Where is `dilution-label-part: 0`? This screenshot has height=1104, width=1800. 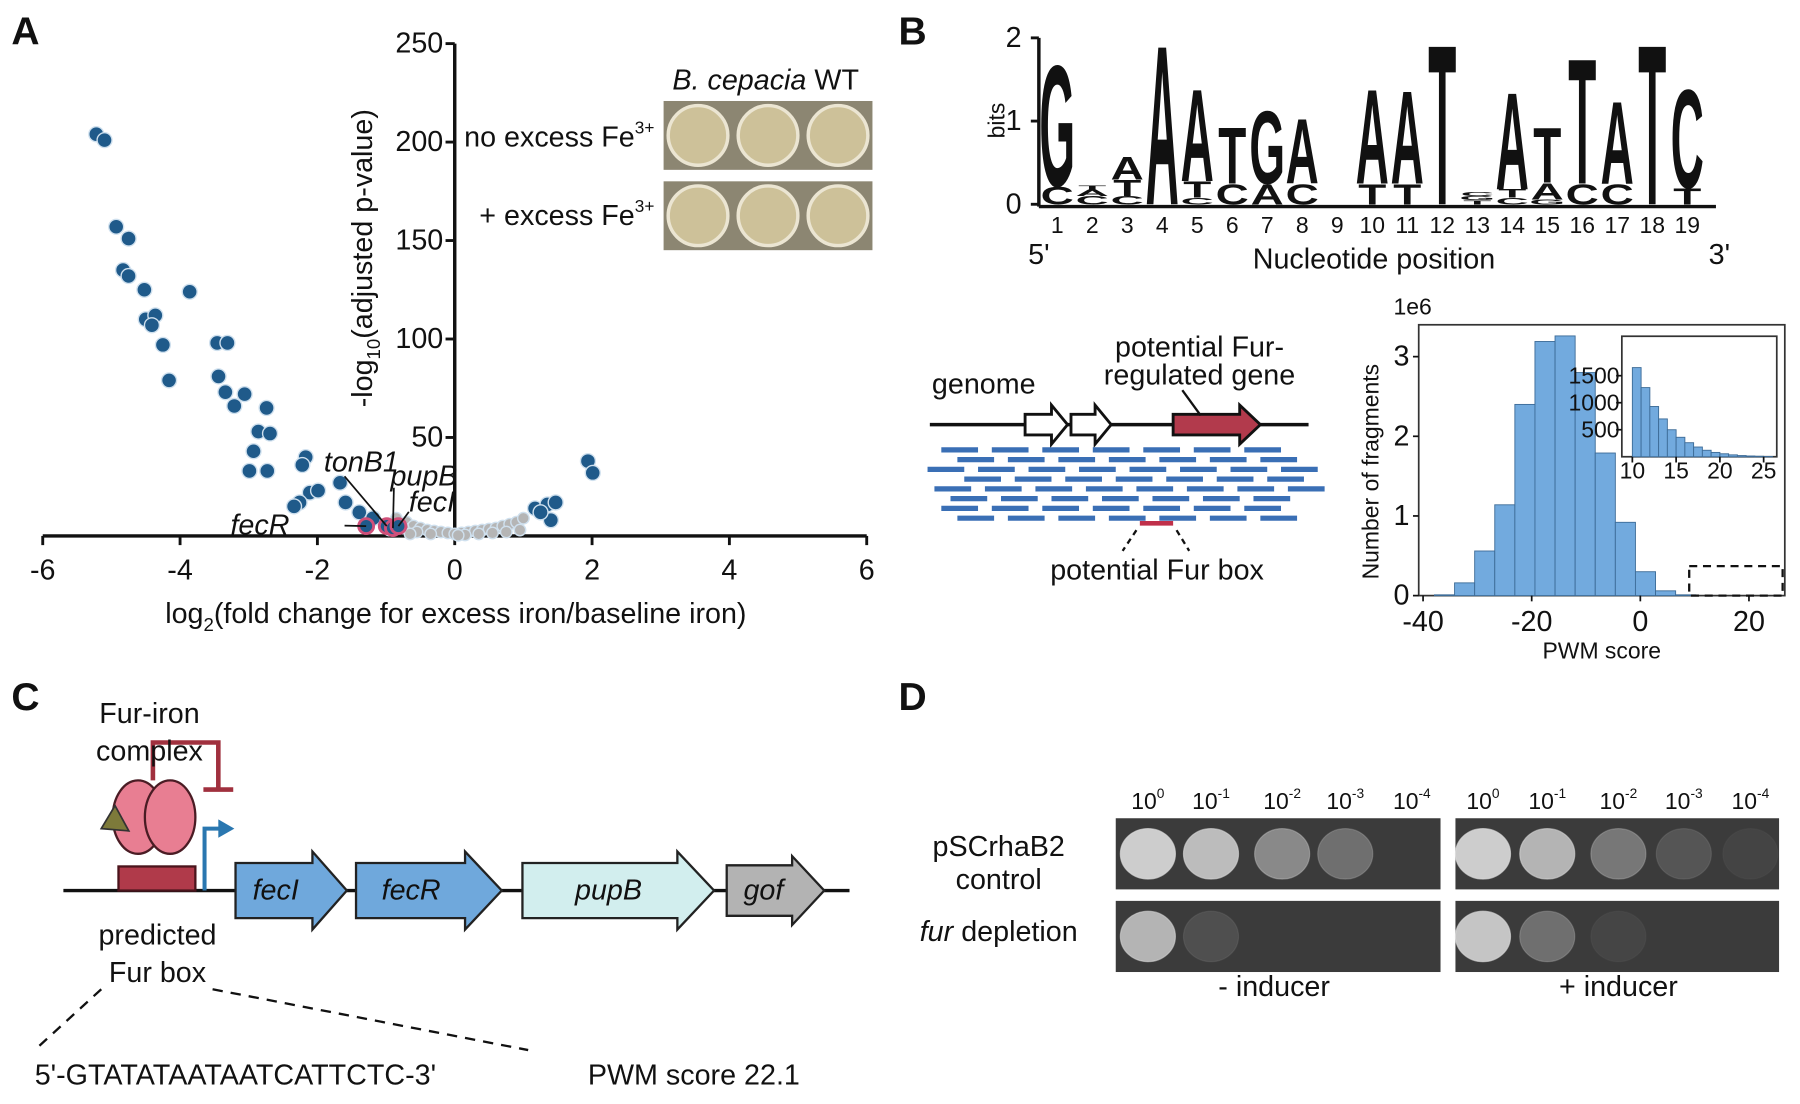 dilution-label-part: 0 is located at coordinates (1161, 793).